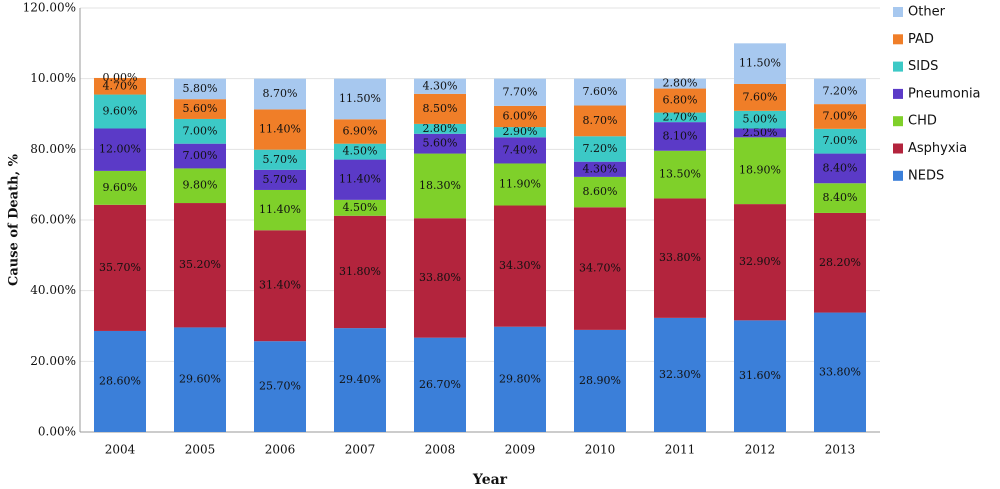  I want to click on value-label: 18.90%, so click(760, 170).